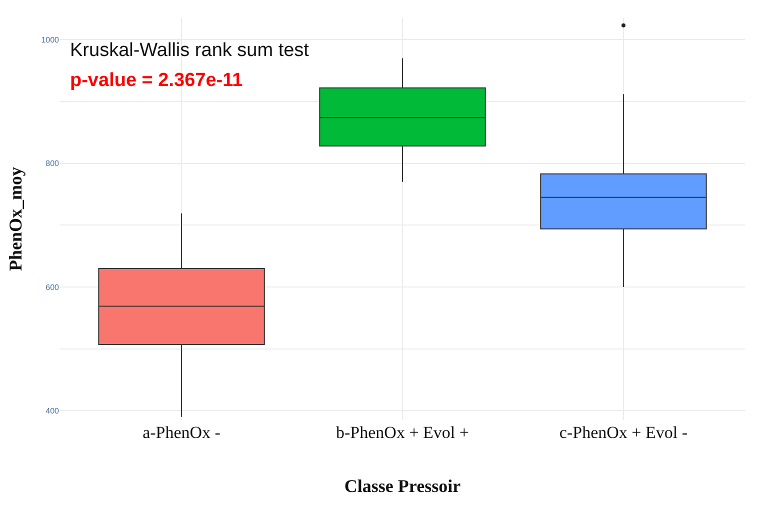  Describe the element at coordinates (157, 80) in the screenshot. I see `annotation: p-value = 2.367e-11` at that location.